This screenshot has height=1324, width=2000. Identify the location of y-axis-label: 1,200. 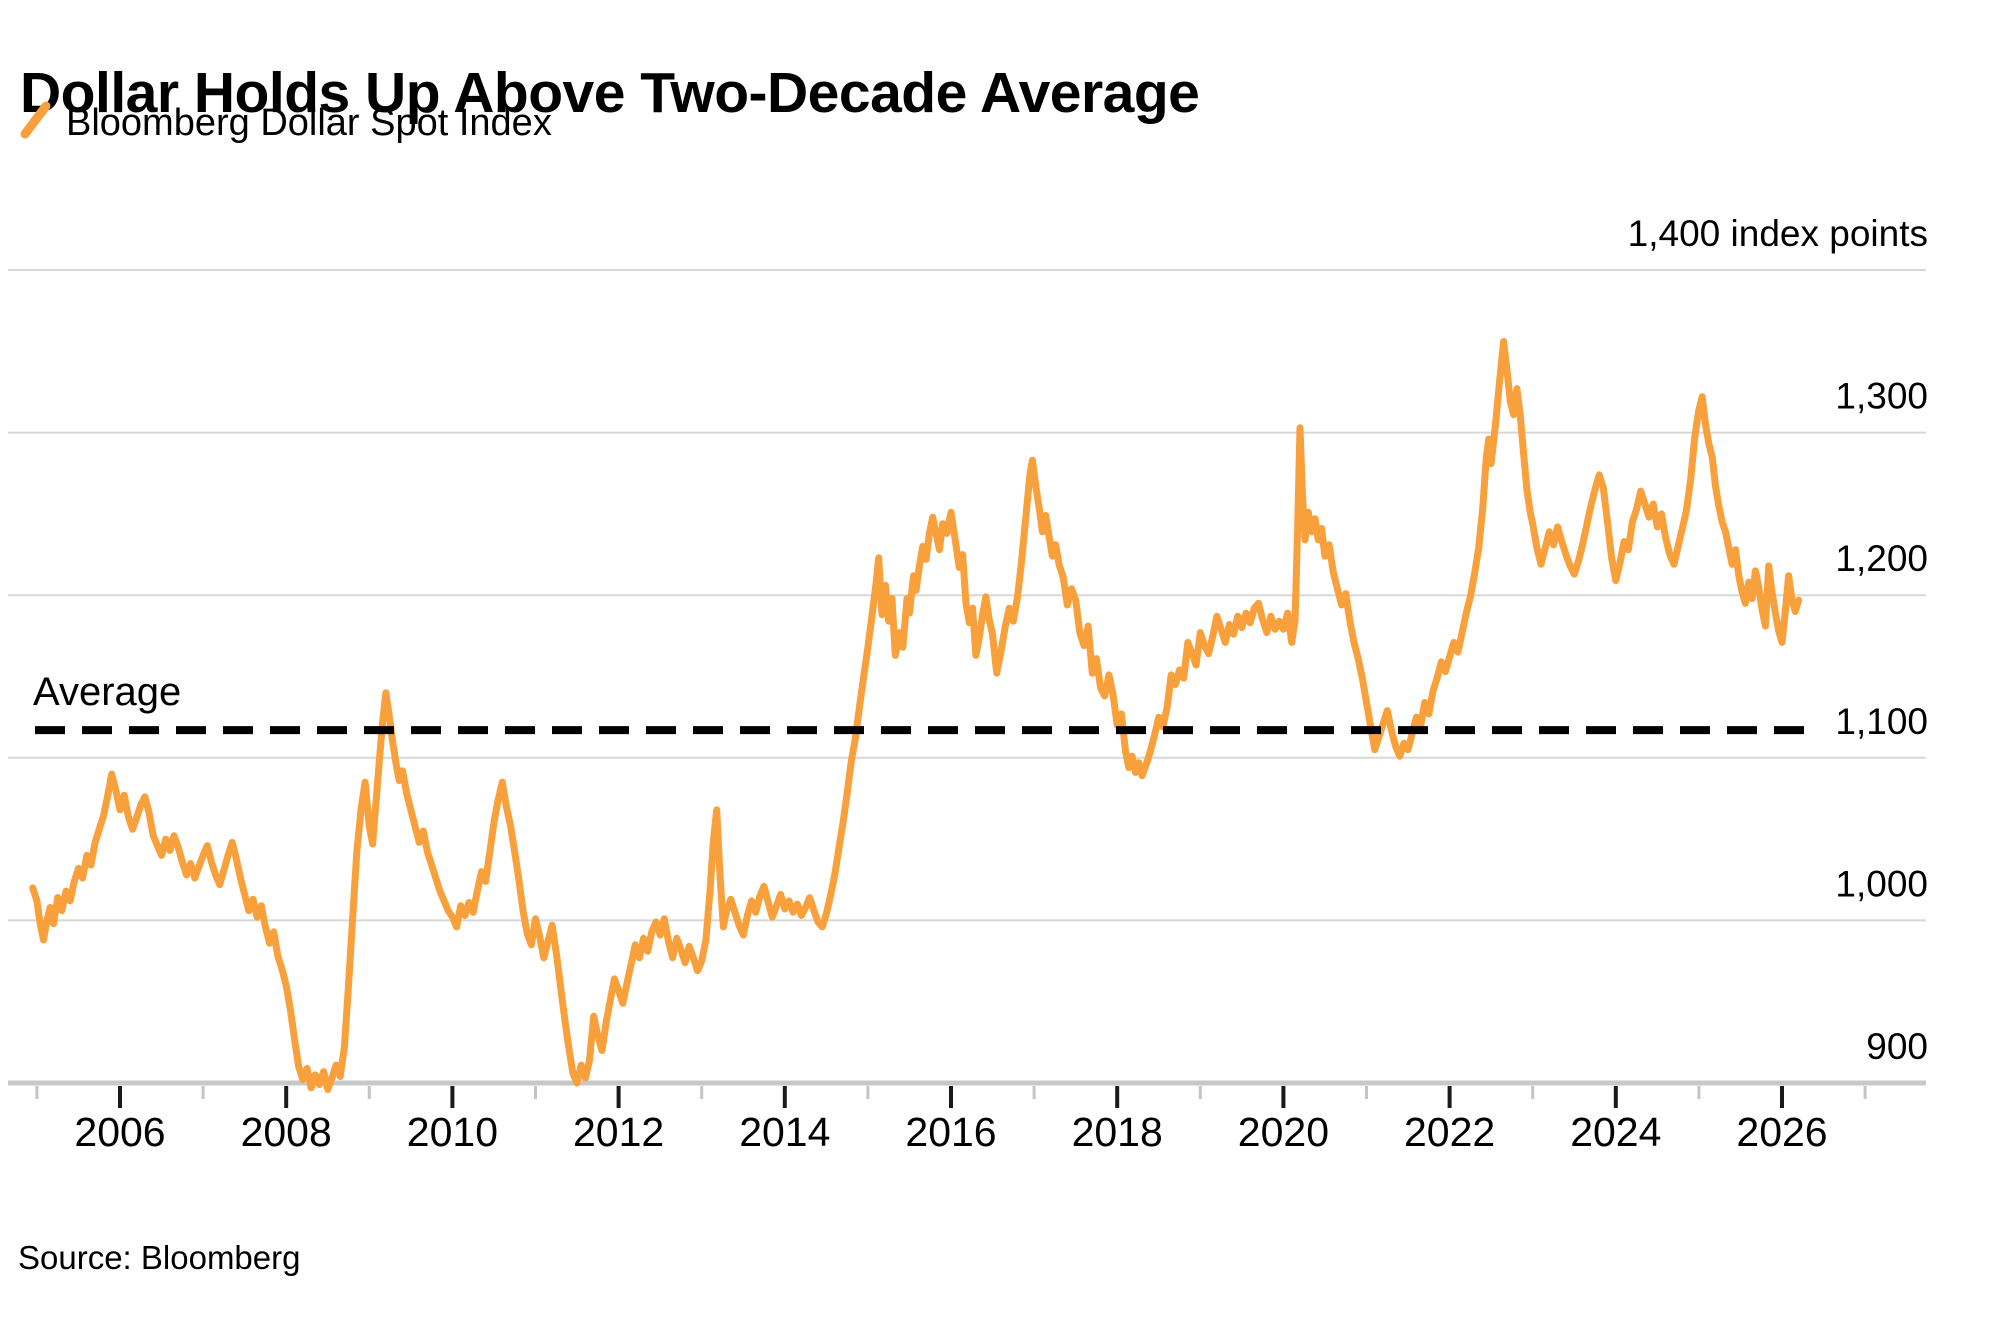
(1881, 558).